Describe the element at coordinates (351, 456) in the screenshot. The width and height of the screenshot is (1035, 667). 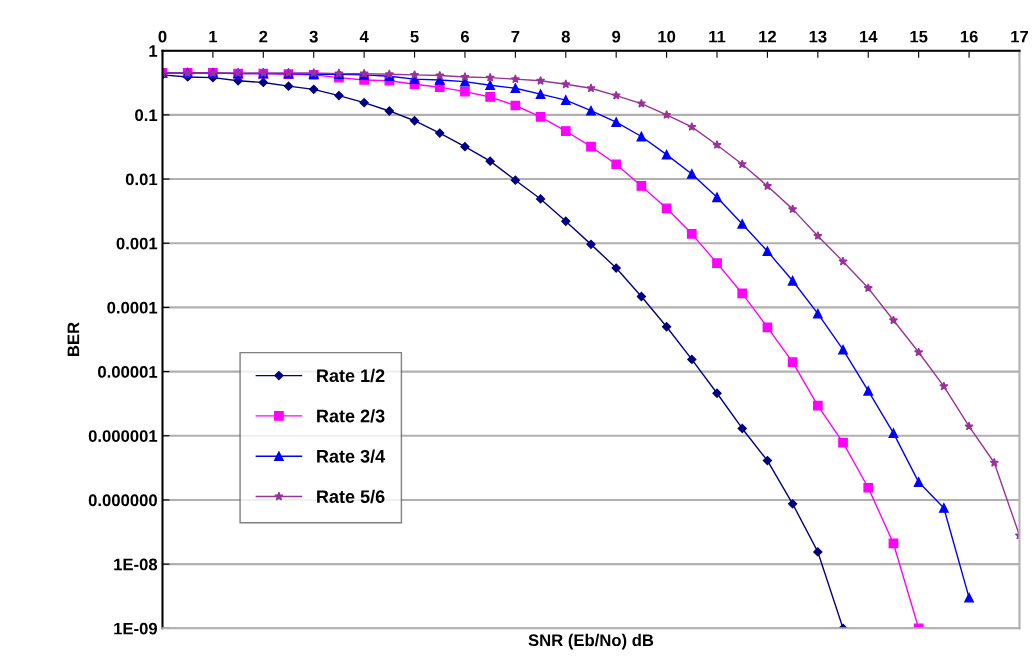
I see `legend-label: Rate 3/4` at that location.